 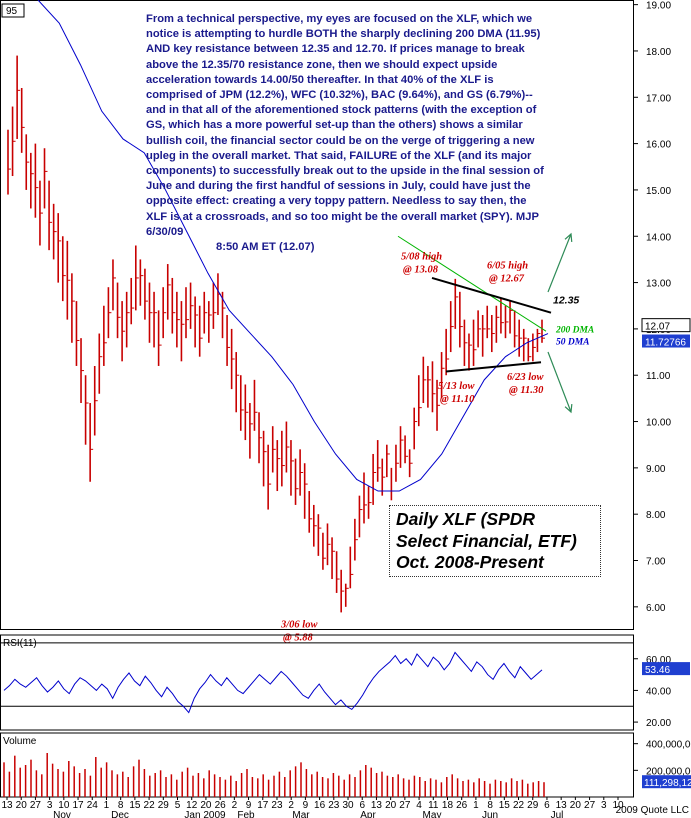 I want to click on x-month-label: Nov, so click(x=62, y=814).